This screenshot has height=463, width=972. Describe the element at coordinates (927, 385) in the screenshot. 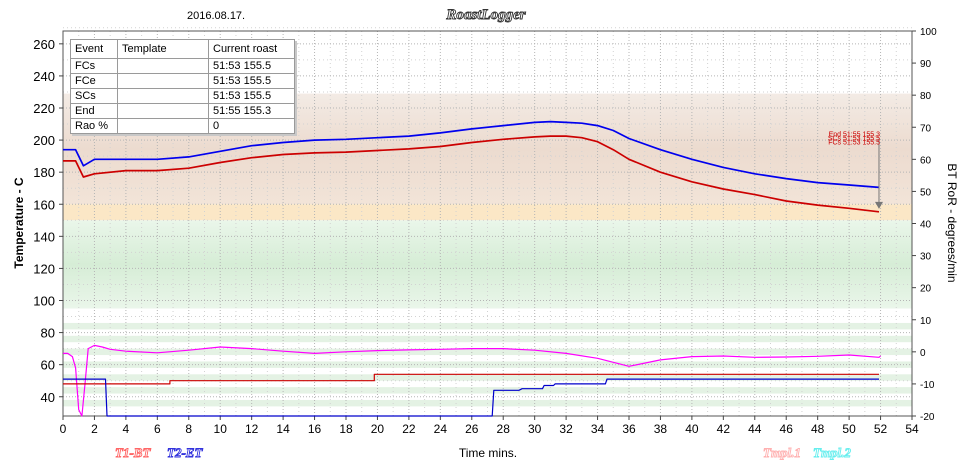

I see `y2-tick-label: -10` at that location.